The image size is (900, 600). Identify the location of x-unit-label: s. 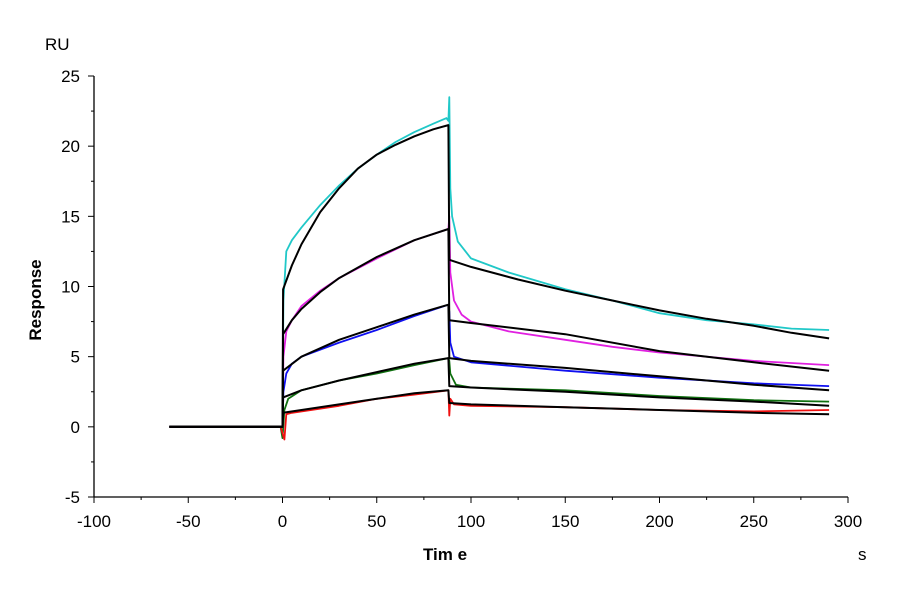
(862, 554).